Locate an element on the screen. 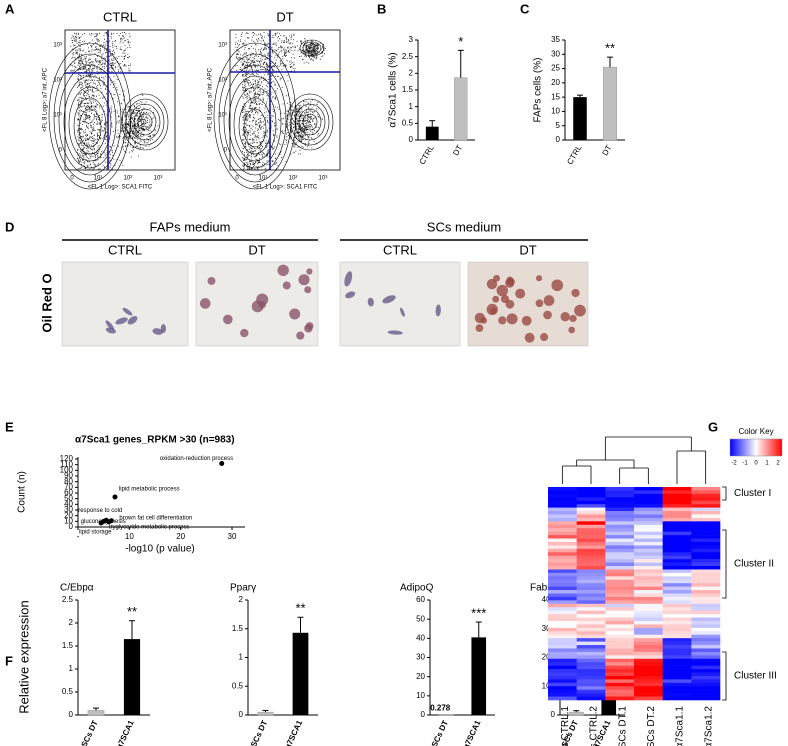 Image resolution: width=788 pixels, height=746 pixels. key-tick-label: 0 is located at coordinates (756, 464).